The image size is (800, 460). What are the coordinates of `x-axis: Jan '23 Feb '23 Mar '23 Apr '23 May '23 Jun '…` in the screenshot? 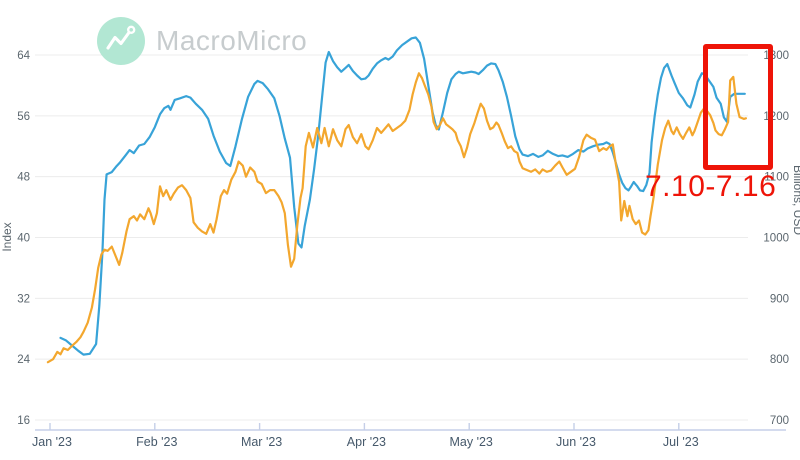 It's located at (409, 436).